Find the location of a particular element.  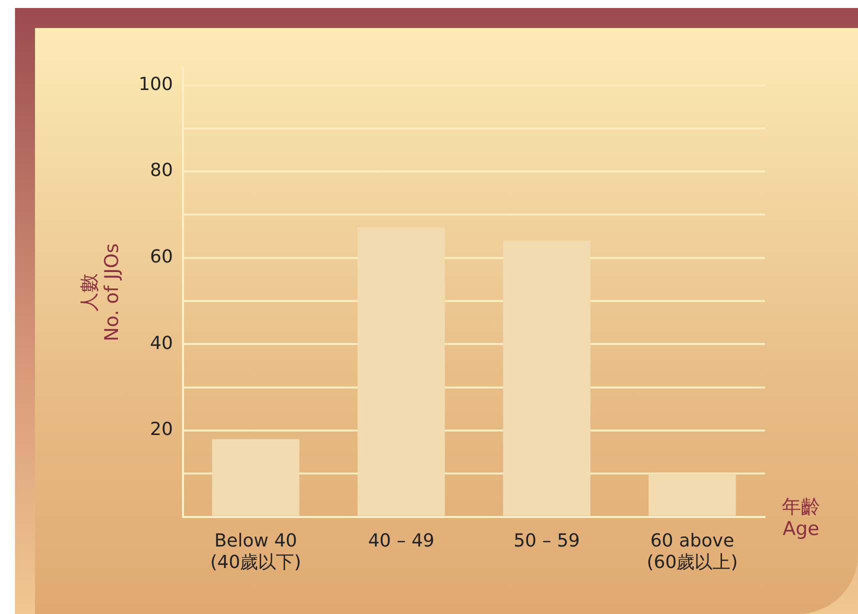

y-tick-label: 60 is located at coordinates (161, 257).